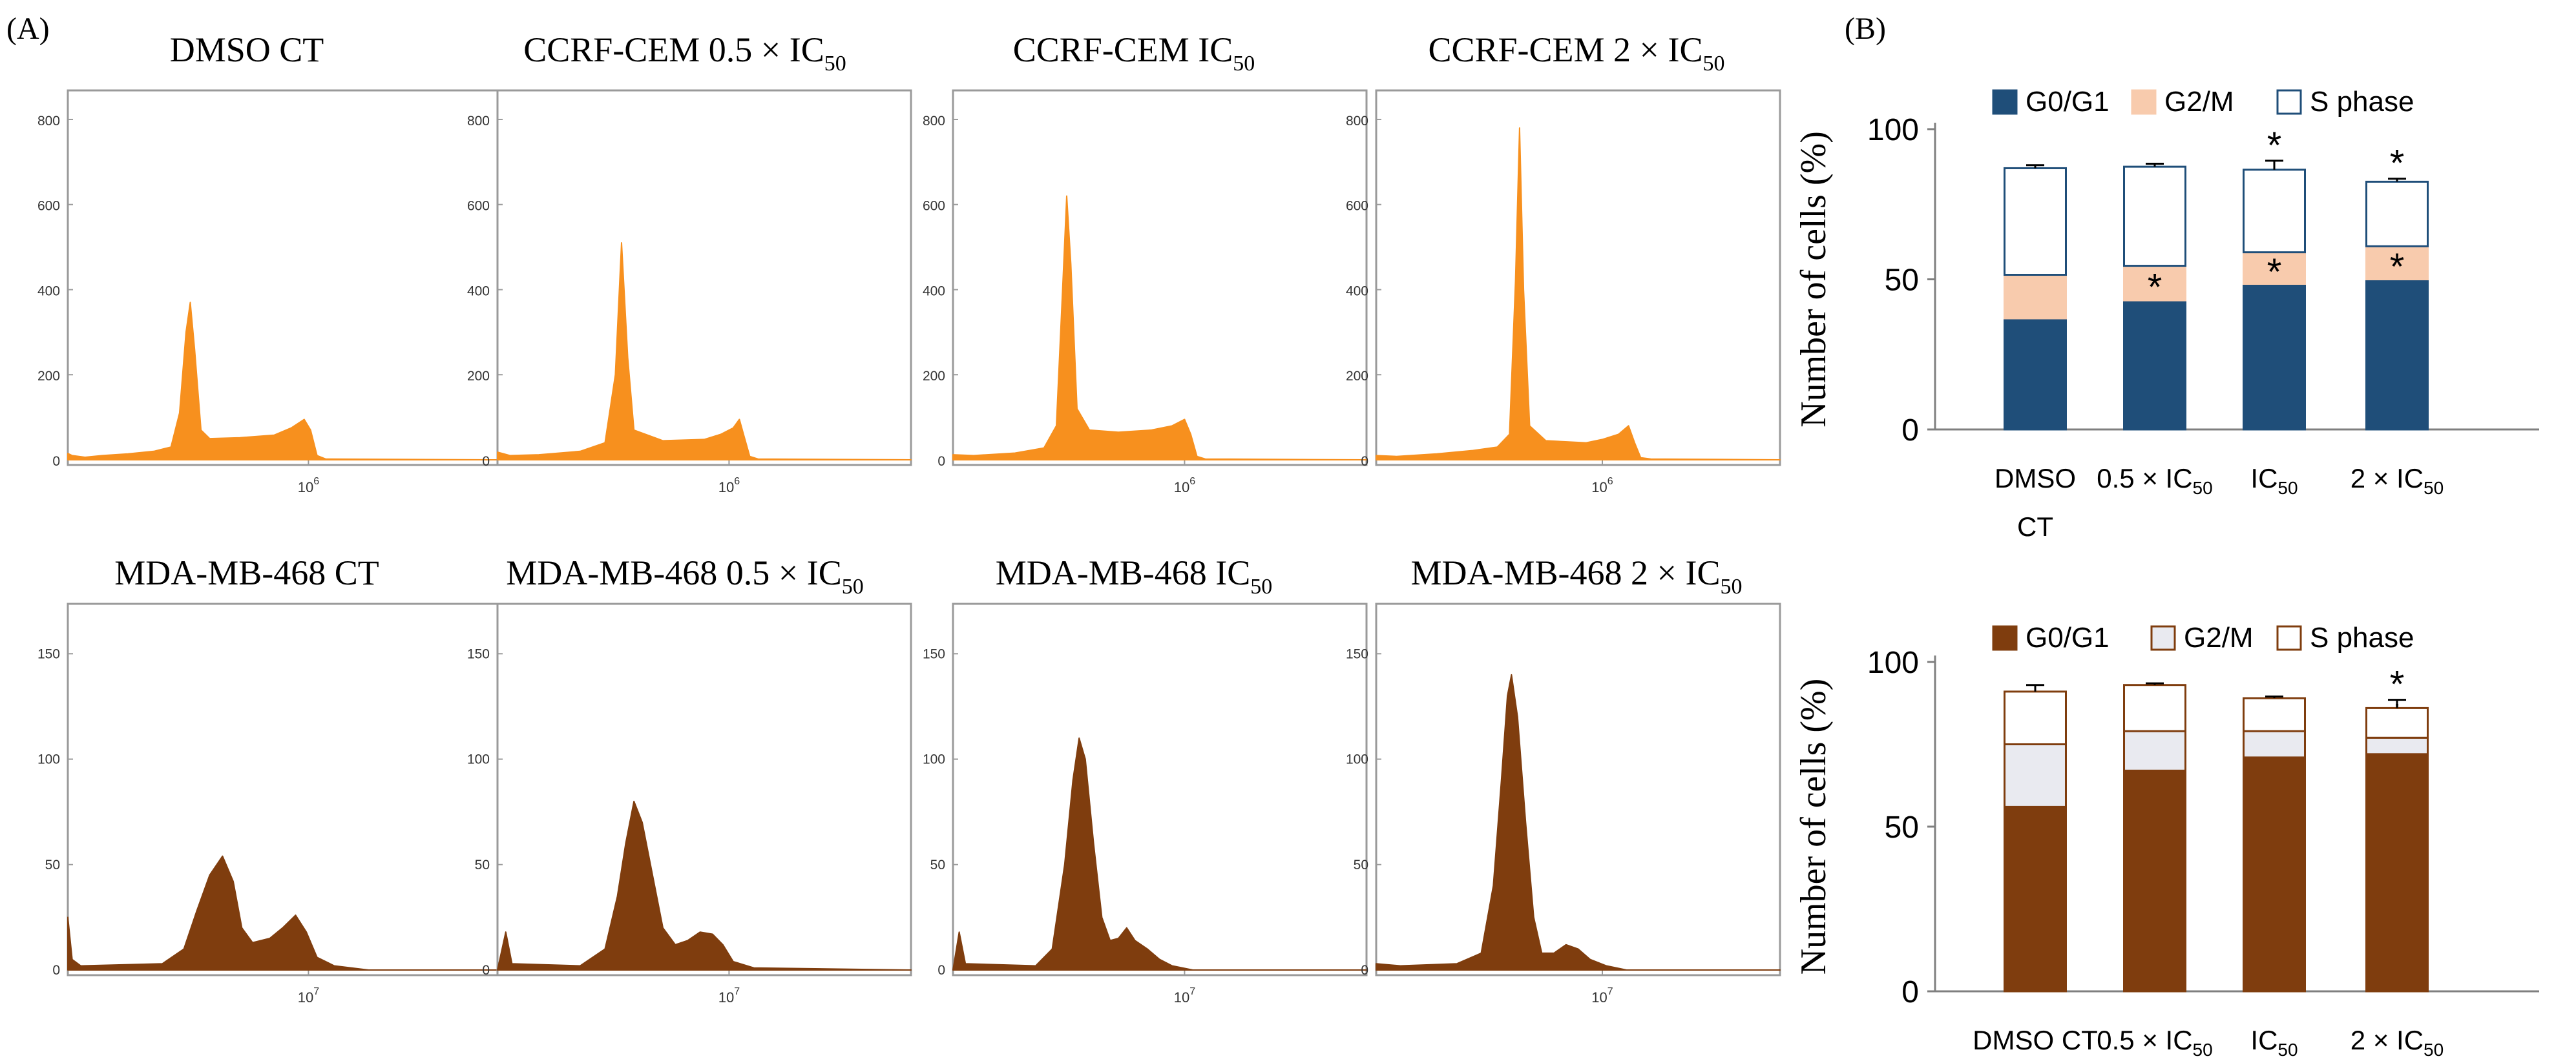  I want to click on histogram-ytick-label: 200, so click(934, 376).